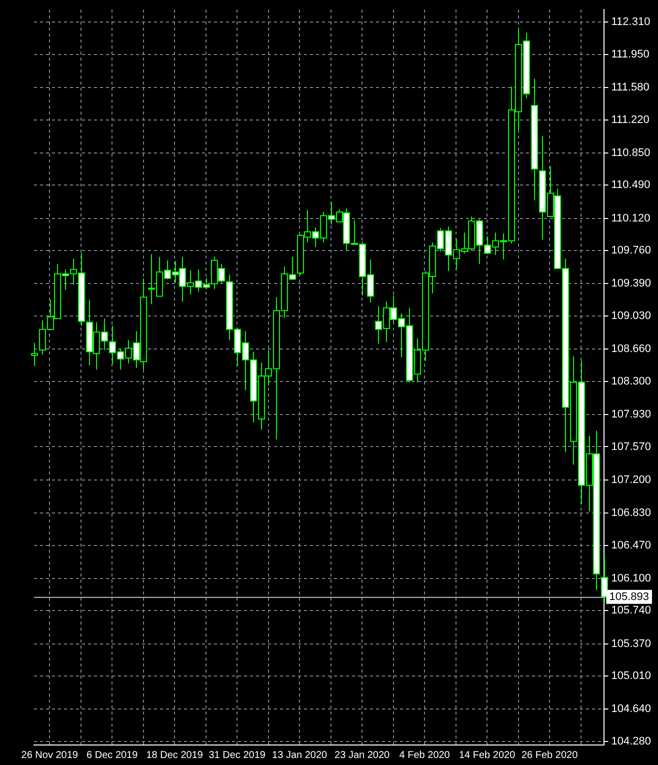 The width and height of the screenshot is (658, 765). I want to click on y-tick-label: 110.490, so click(630, 185).